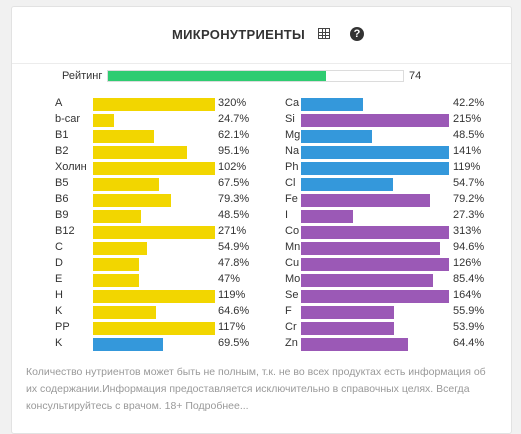  I want to click on nutrient-name: Ca, so click(292, 103).